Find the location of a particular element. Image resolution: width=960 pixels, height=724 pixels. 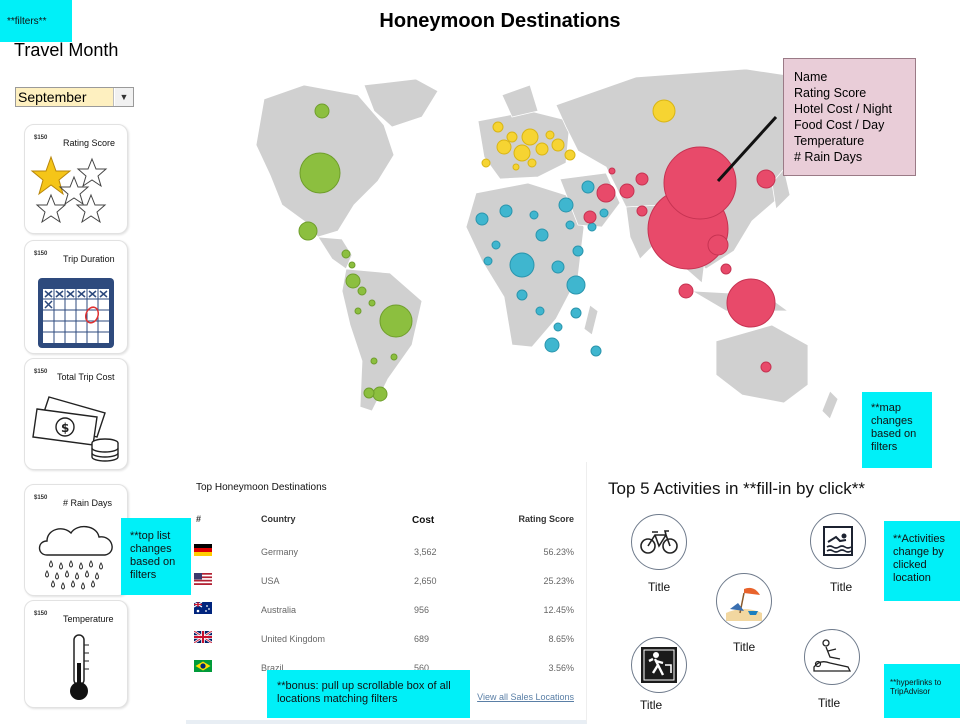

country-cell: Germany is located at coordinates (280, 552).